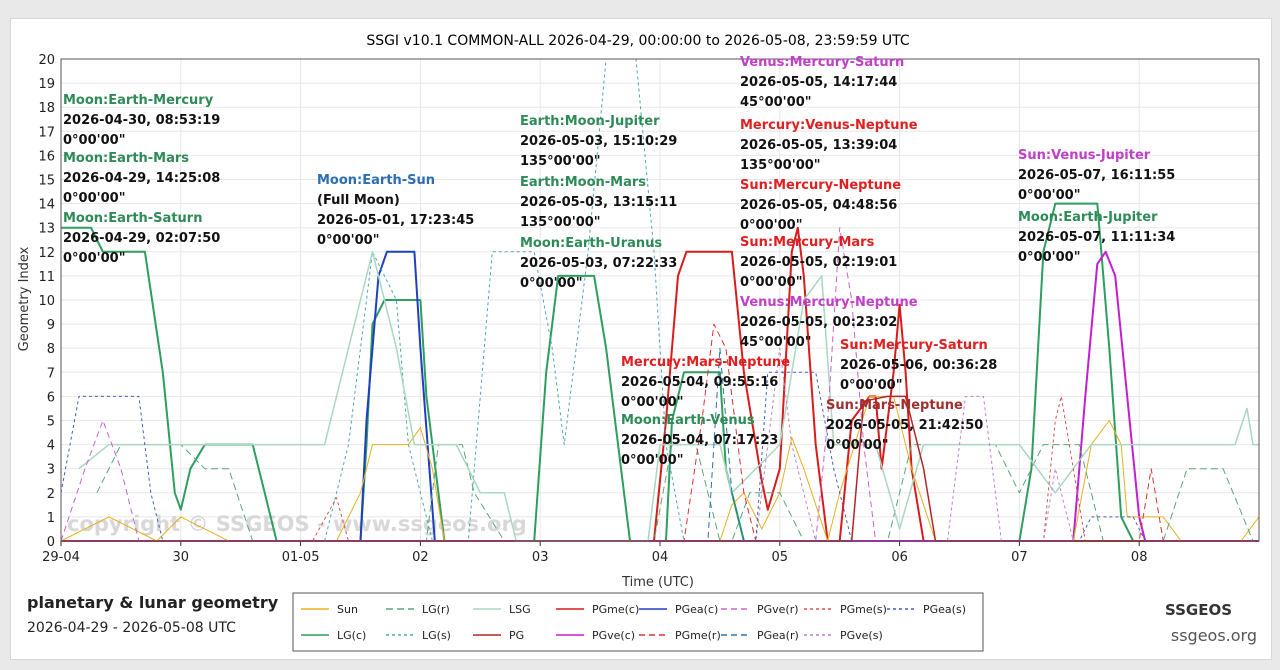 This screenshot has width=1280, height=670. Describe the element at coordinates (807, 242) in the screenshot. I see `annotation-title: Sun:Mercury-Mars` at that location.